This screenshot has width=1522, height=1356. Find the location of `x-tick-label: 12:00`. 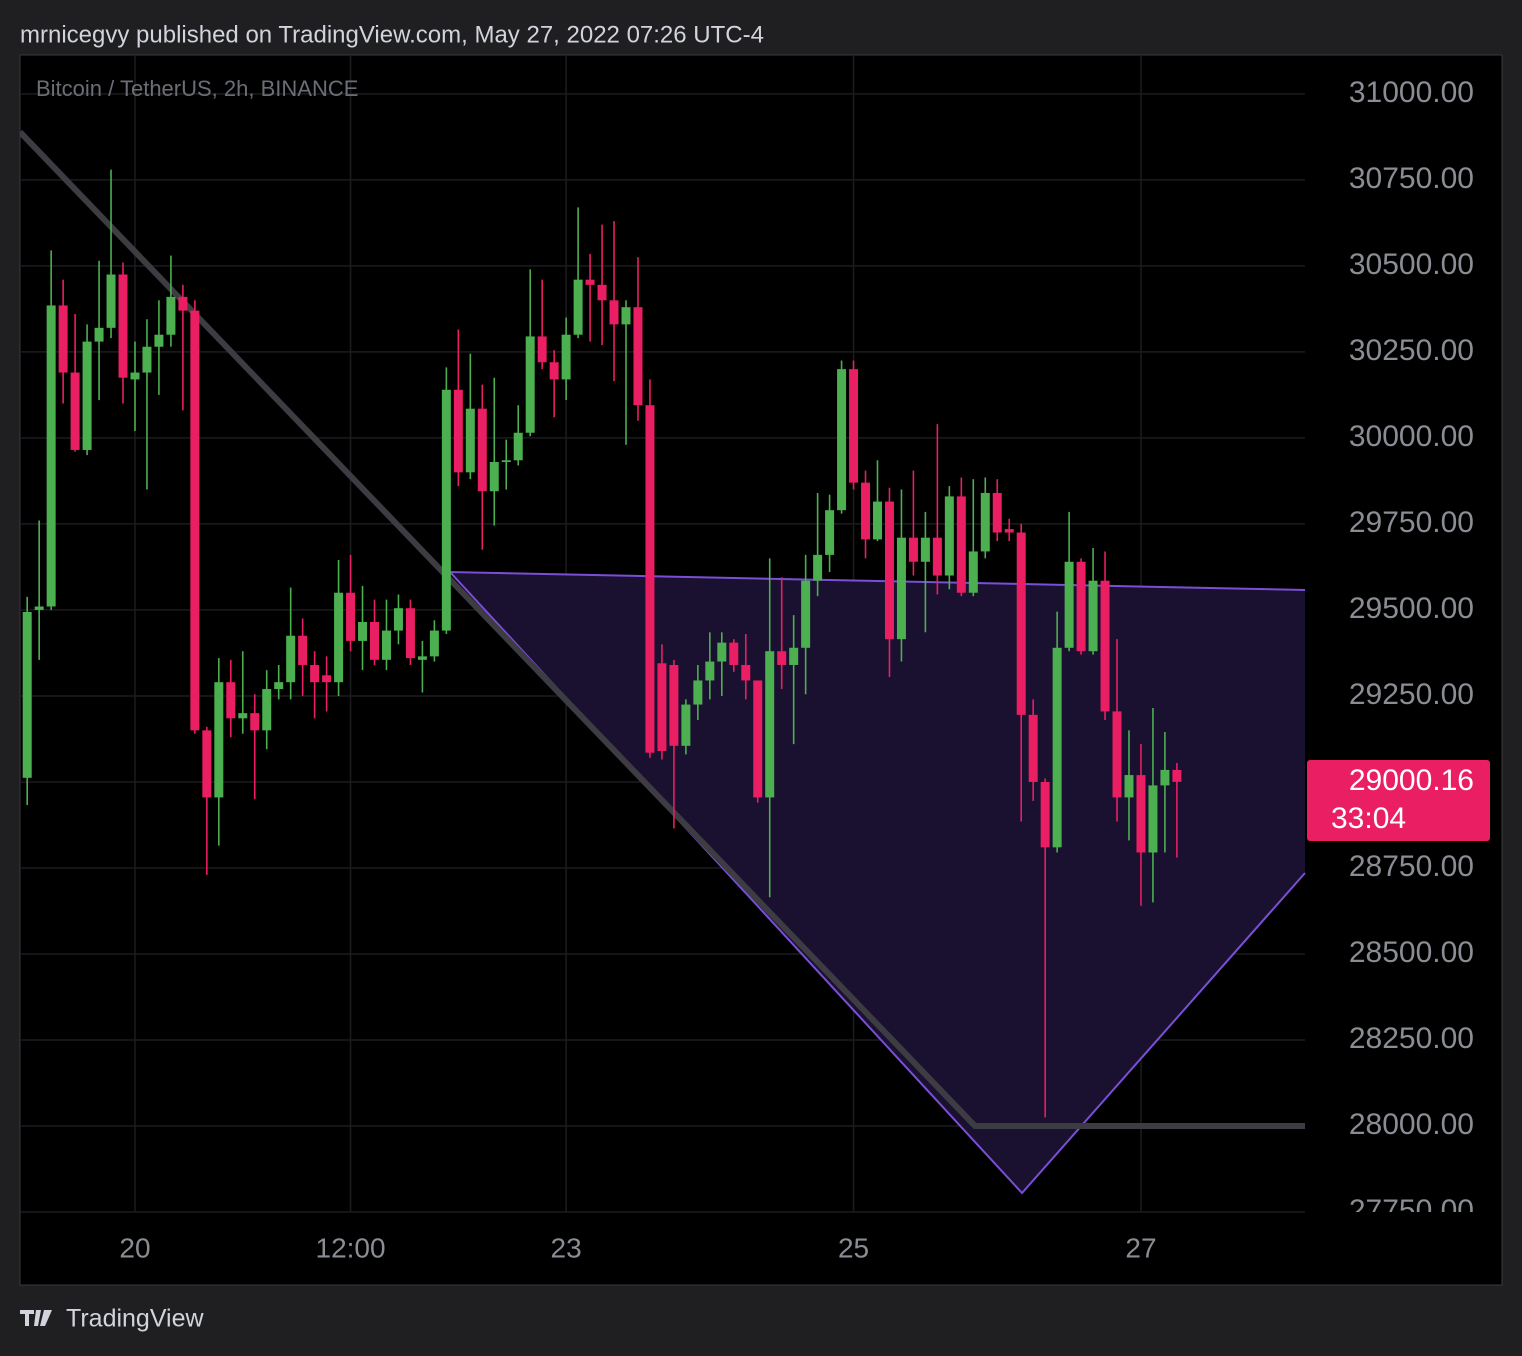

x-tick-label: 12:00 is located at coordinates (351, 1247).